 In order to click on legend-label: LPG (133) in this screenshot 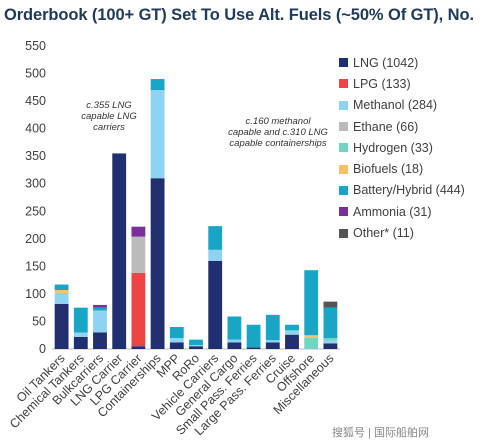, I will do `click(382, 83)`.